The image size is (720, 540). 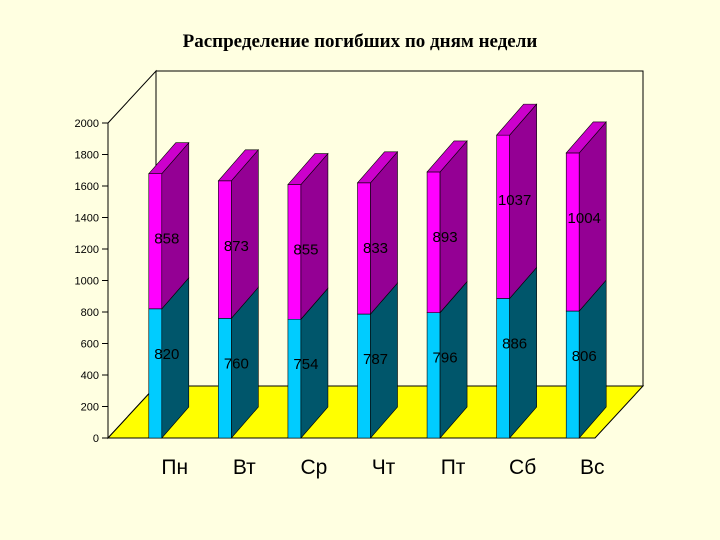 I want to click on y-tick-label: 600, so click(x=90, y=345).